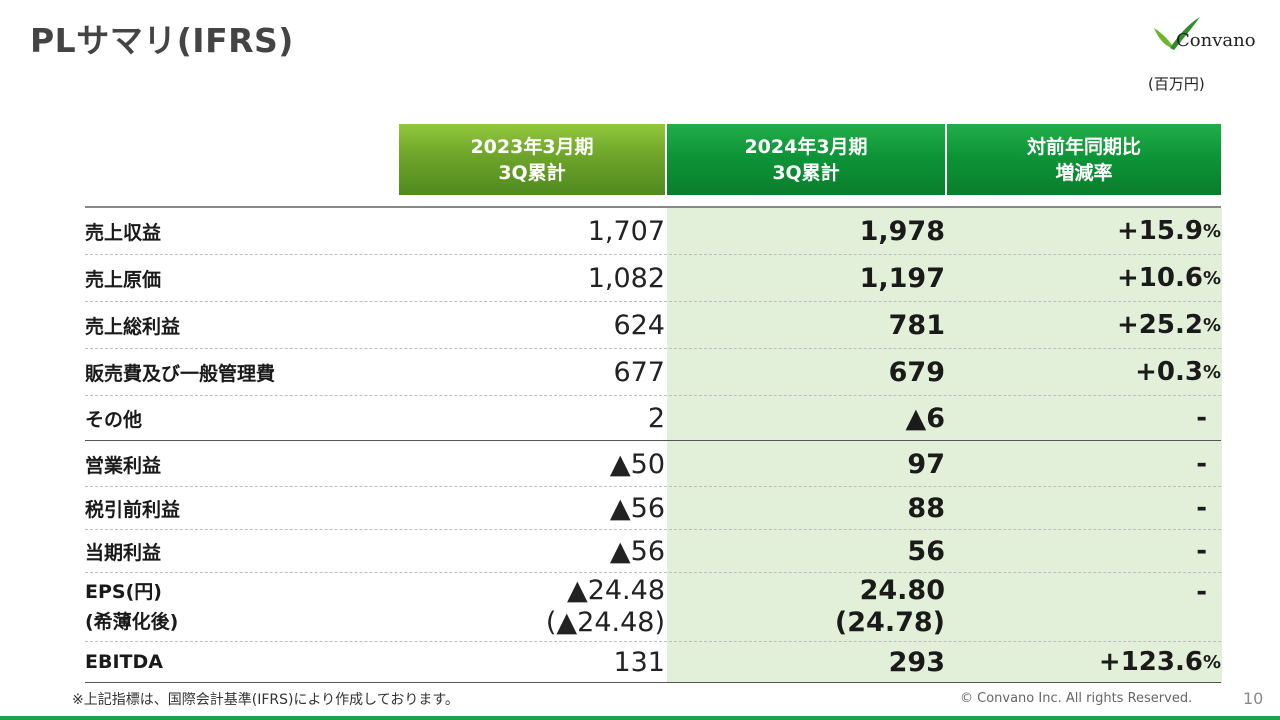 Image resolution: width=1280 pixels, height=720 pixels. Describe the element at coordinates (265, 700) in the screenshot. I see `footnote: ※上記指標は、国際会計基準(IFRS)により作成しております。` at that location.